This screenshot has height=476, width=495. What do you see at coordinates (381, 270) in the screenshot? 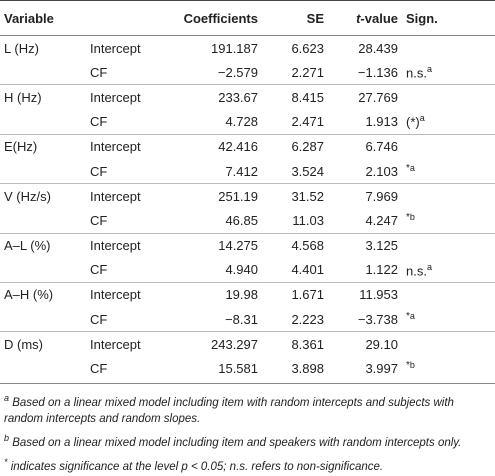
I see `cell: 1.122` at bounding box center [381, 270].